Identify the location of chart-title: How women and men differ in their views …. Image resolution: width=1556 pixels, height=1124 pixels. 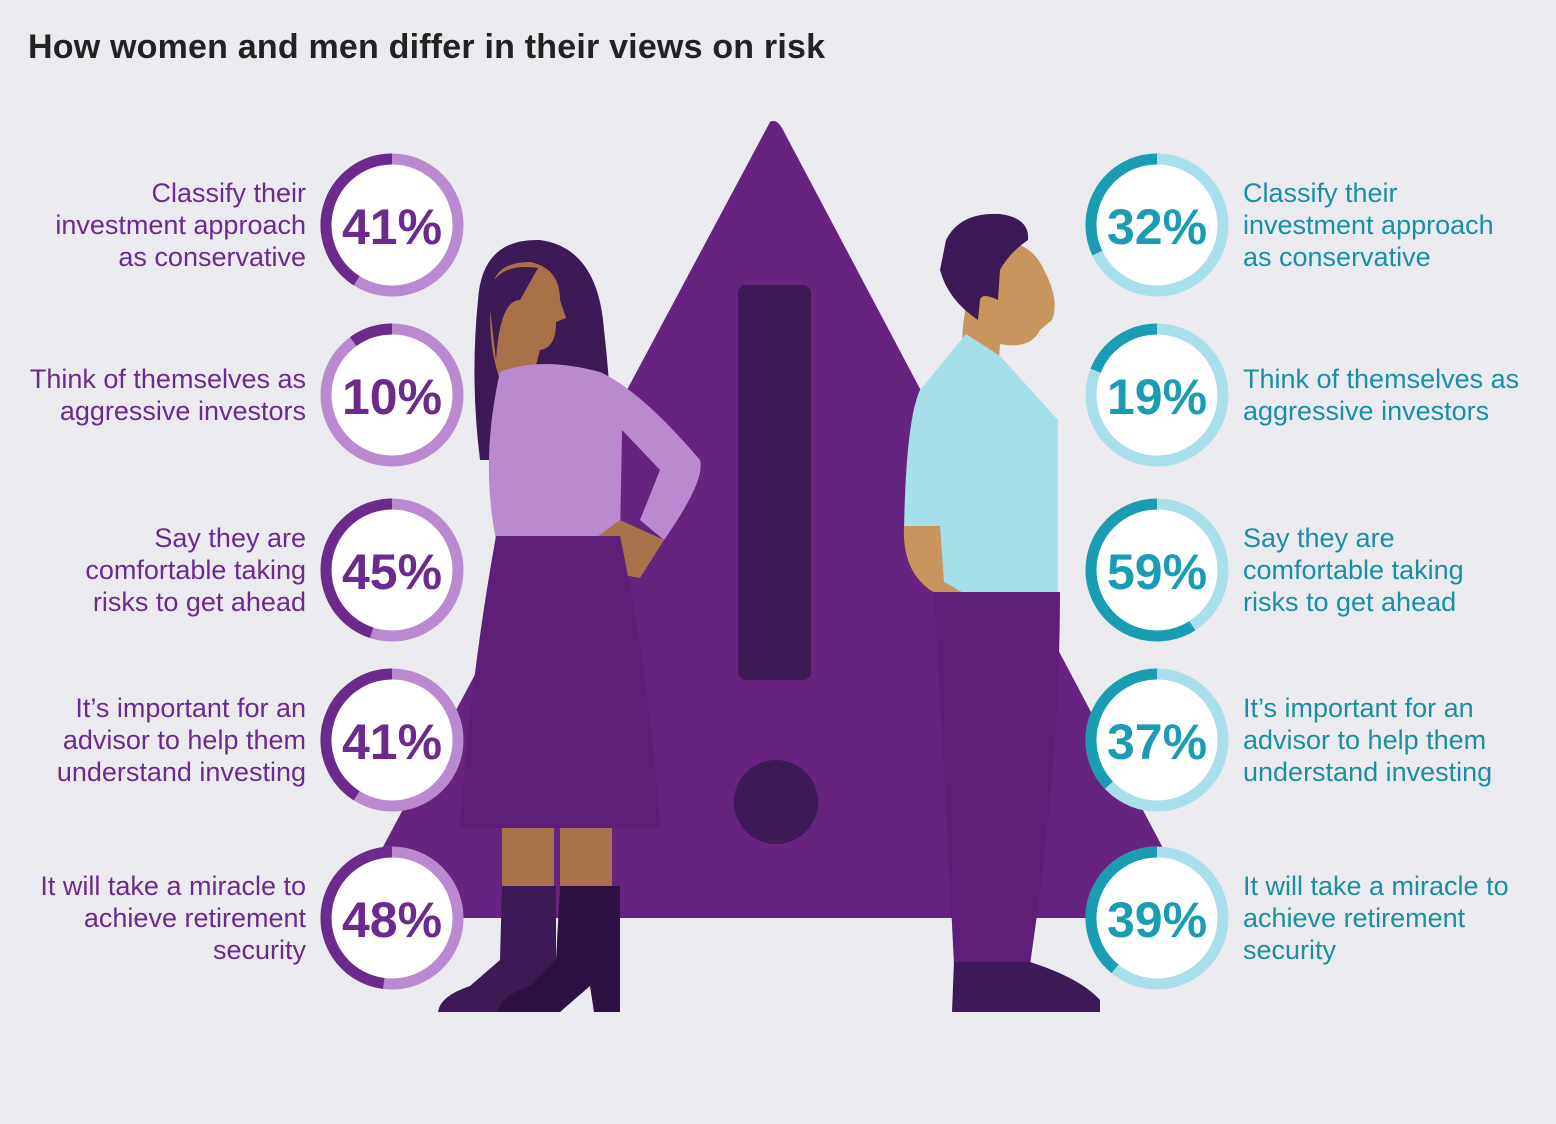
(427, 47).